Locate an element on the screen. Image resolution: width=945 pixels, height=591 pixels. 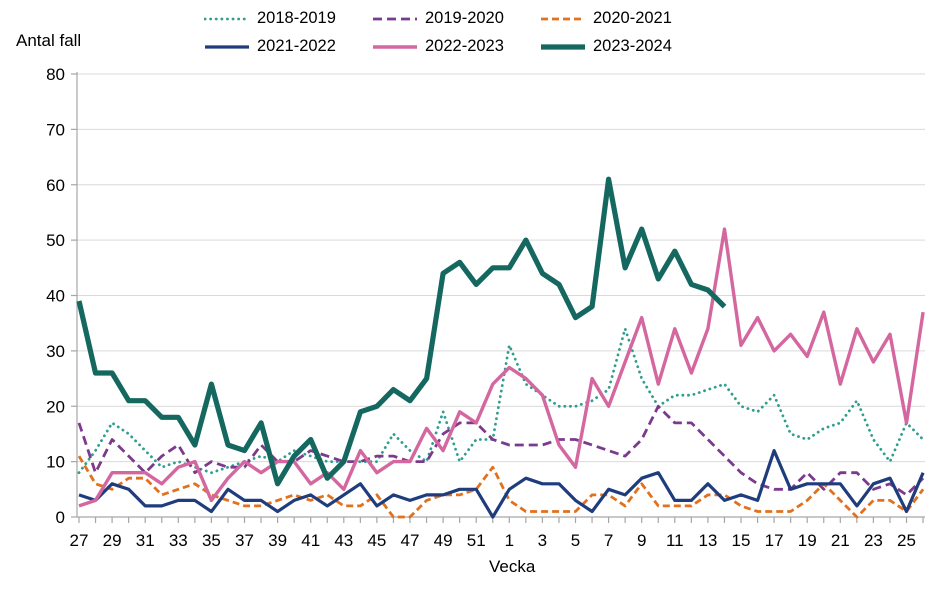
series-line-2021-2022 is located at coordinates (501, 484).